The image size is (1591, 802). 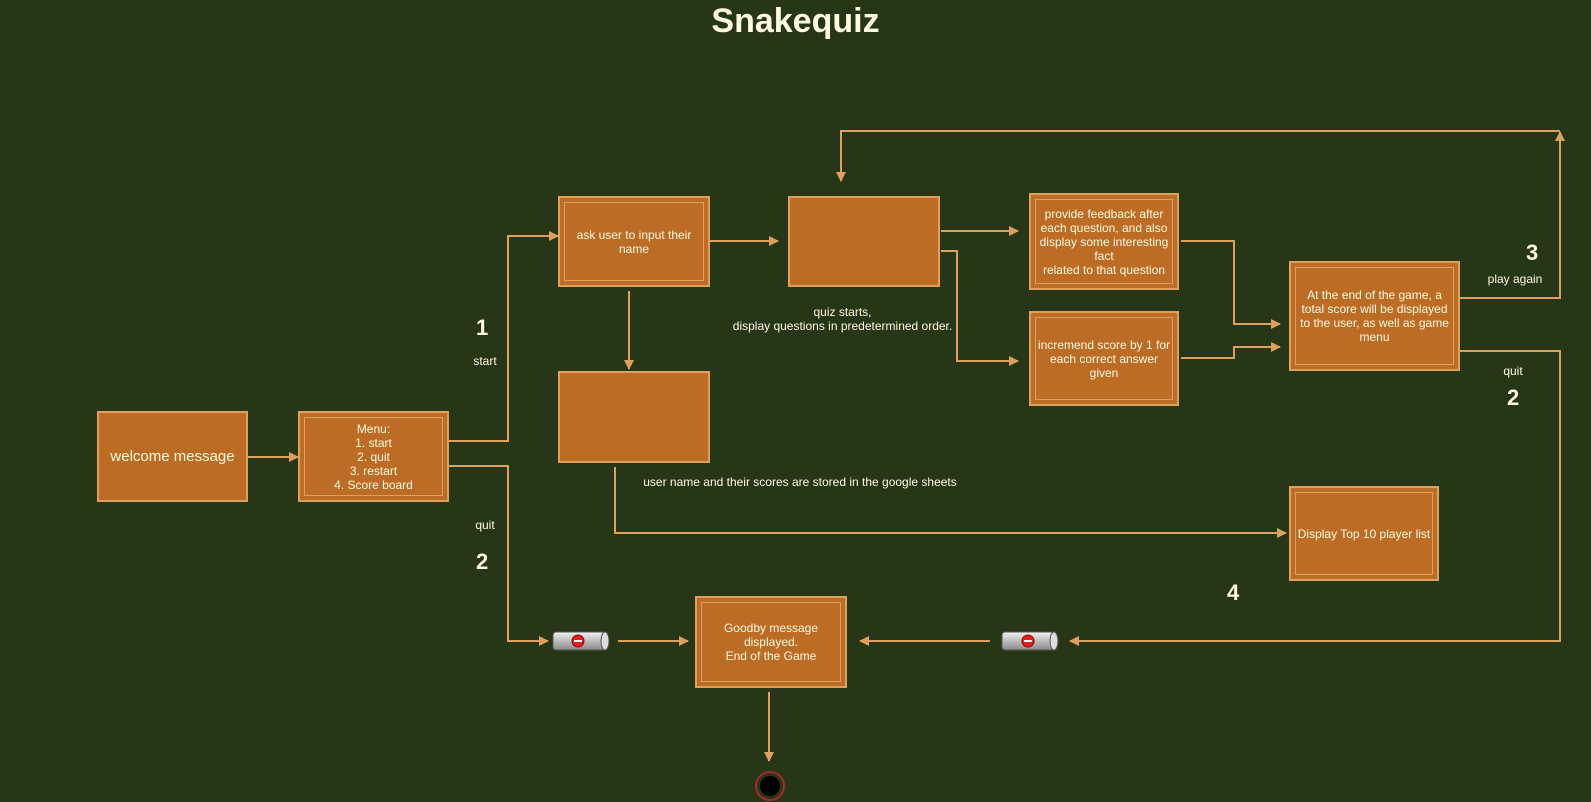 What do you see at coordinates (485, 361) in the screenshot?
I see `start-label: start` at bounding box center [485, 361].